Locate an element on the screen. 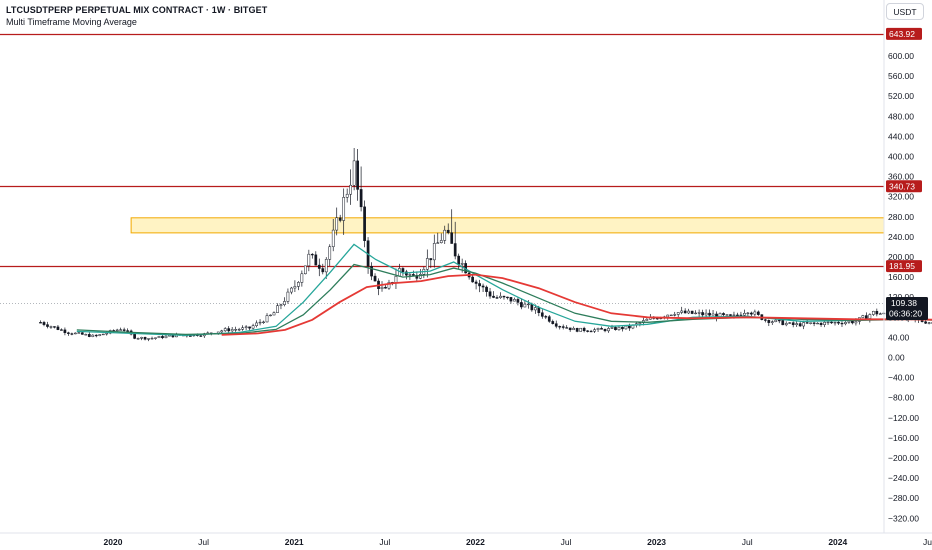  y-tick-label: −240.00 is located at coordinates (903, 478).